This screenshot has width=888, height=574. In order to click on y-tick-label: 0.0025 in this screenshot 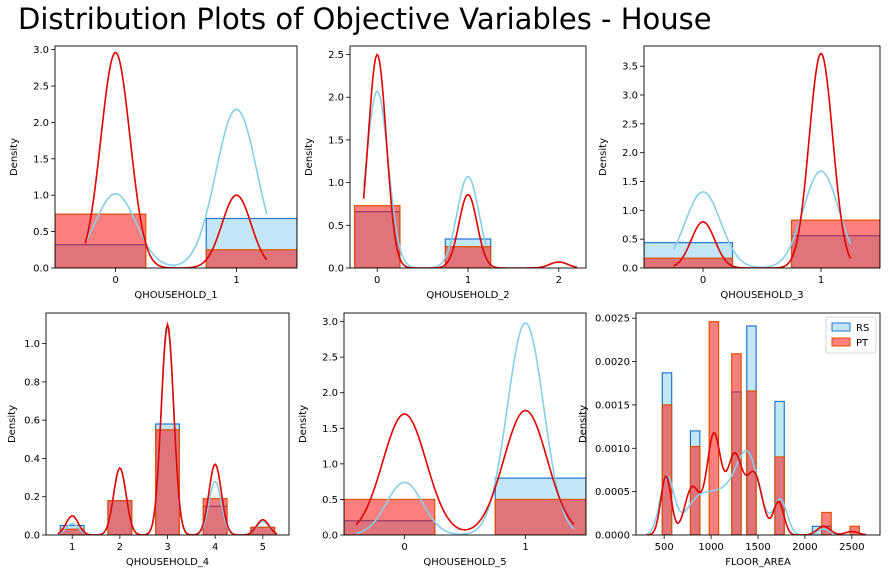, I will do `click(612, 319)`.